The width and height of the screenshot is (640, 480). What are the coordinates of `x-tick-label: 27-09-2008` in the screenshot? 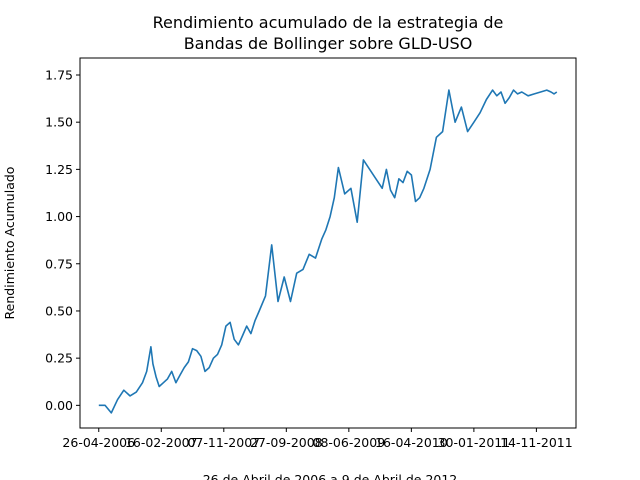 It's located at (286, 442).